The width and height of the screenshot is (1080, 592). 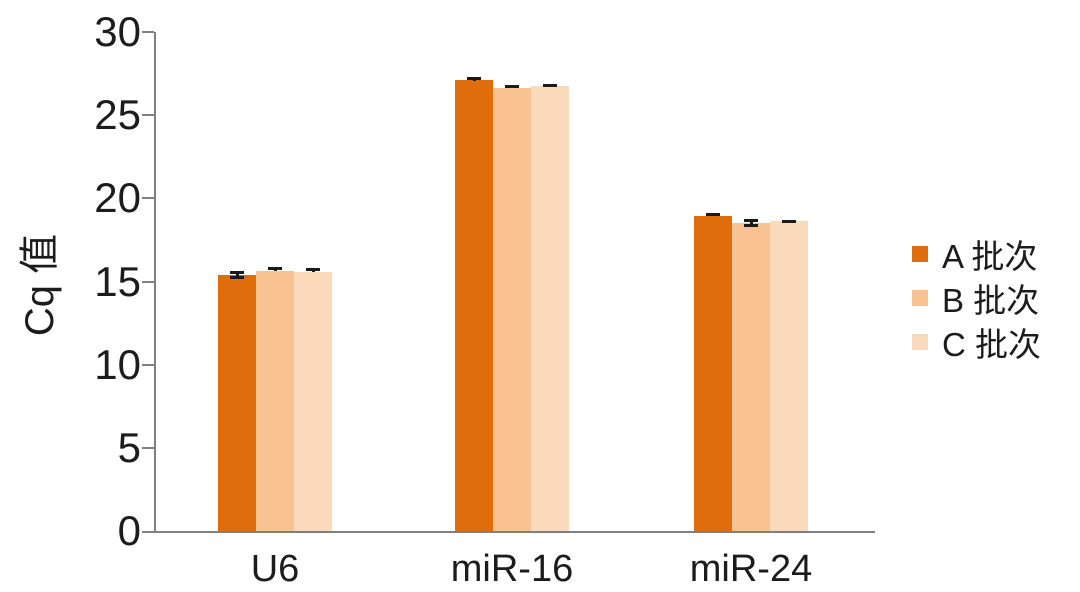 What do you see at coordinates (550, 308) in the screenshot?
I see `bar-C 批次-miR-16` at bounding box center [550, 308].